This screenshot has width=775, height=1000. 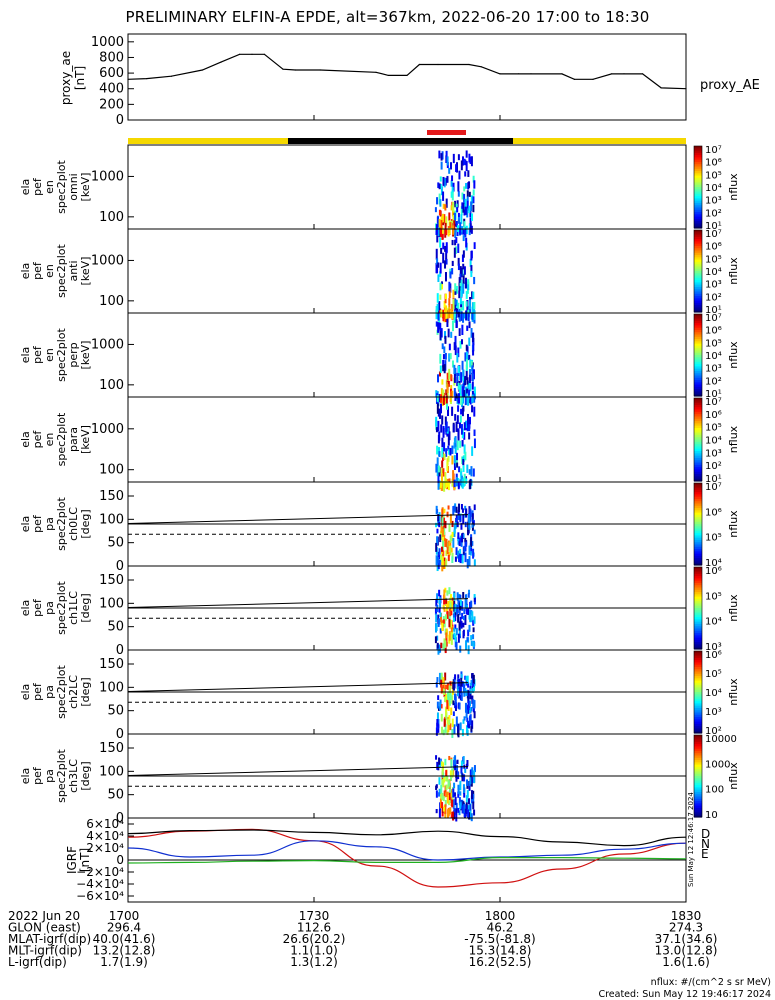 What do you see at coordinates (120, 566) in the screenshot?
I see `pa_ch0-ytick-label: 0` at bounding box center [120, 566].